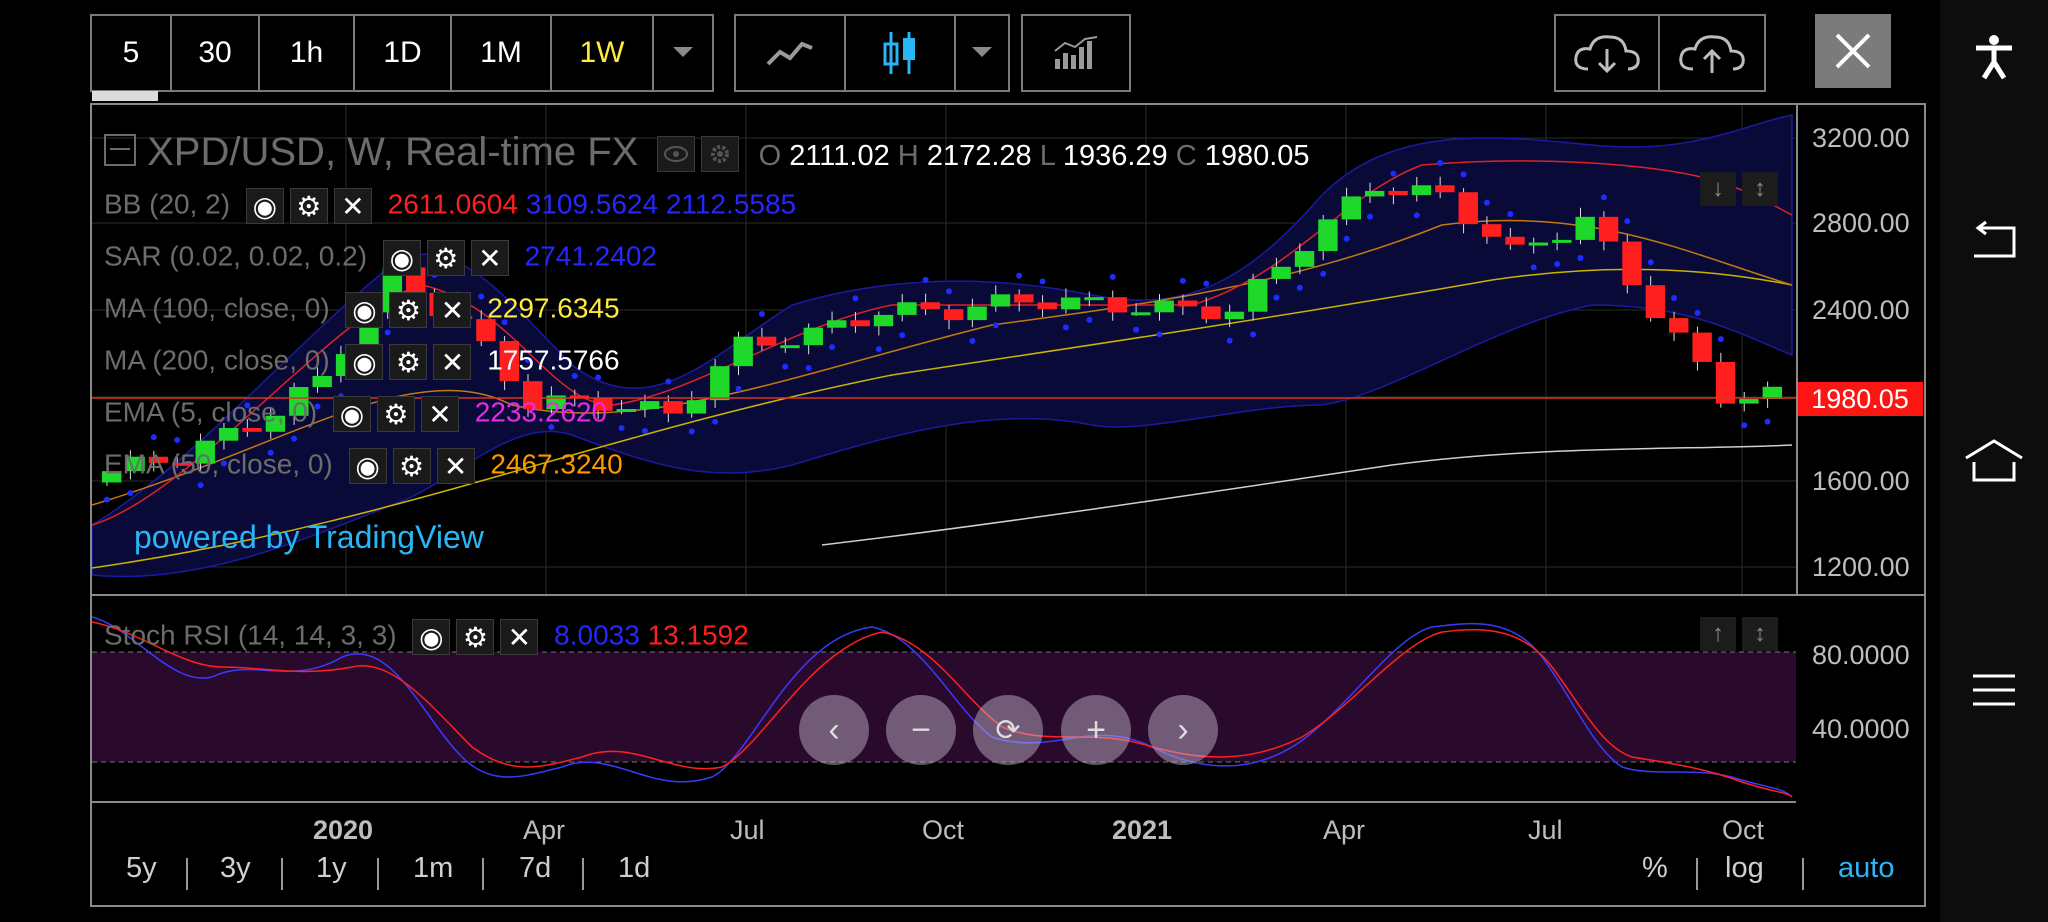 This screenshot has height=922, width=2048. I want to click on ema5-legend: EMA (5, close, 0) ◉ ⚙ ✕ 2233.2620, so click(355, 414).